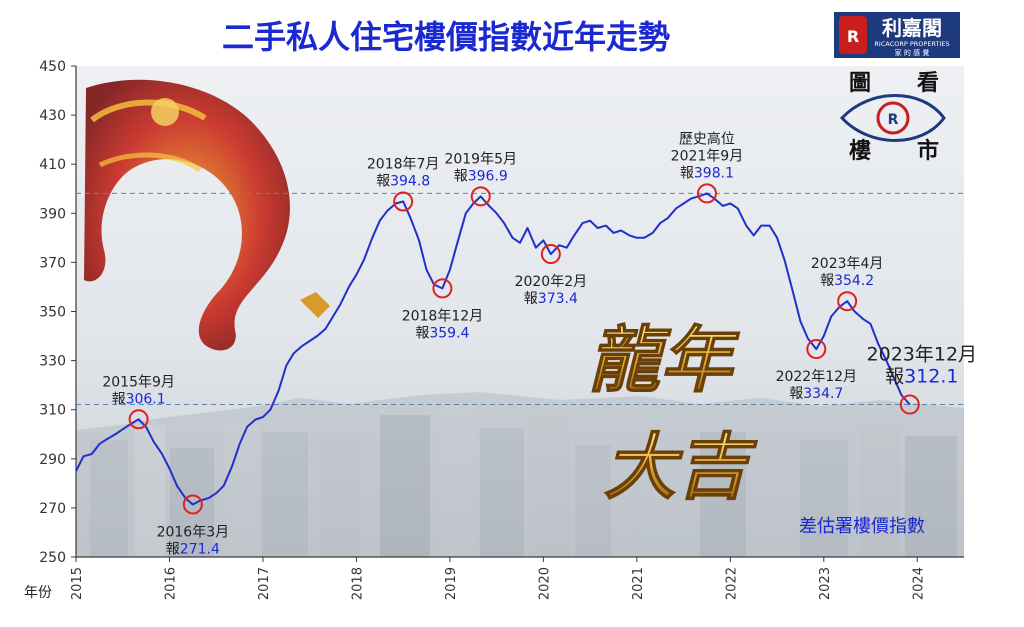 The width and height of the screenshot is (1024, 627). I want to click on annotation-value: 306.1, so click(146, 399).